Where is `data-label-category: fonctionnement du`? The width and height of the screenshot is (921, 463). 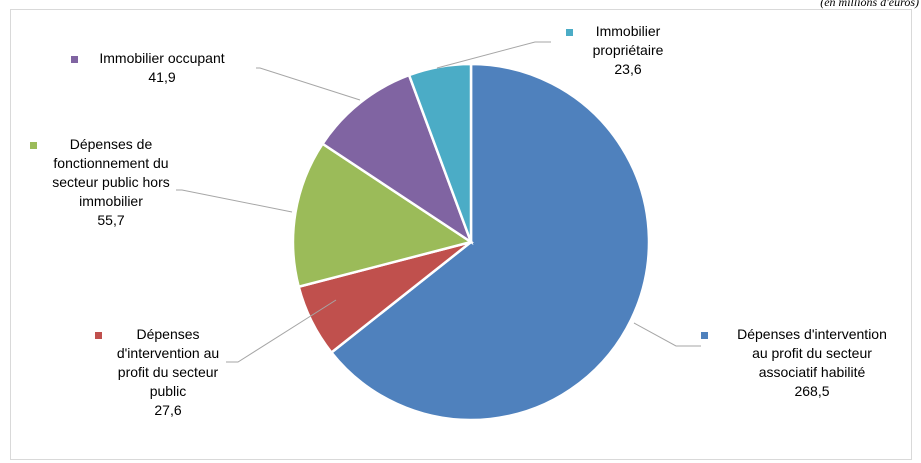 data-label-category: fonctionnement du is located at coordinates (110, 163).